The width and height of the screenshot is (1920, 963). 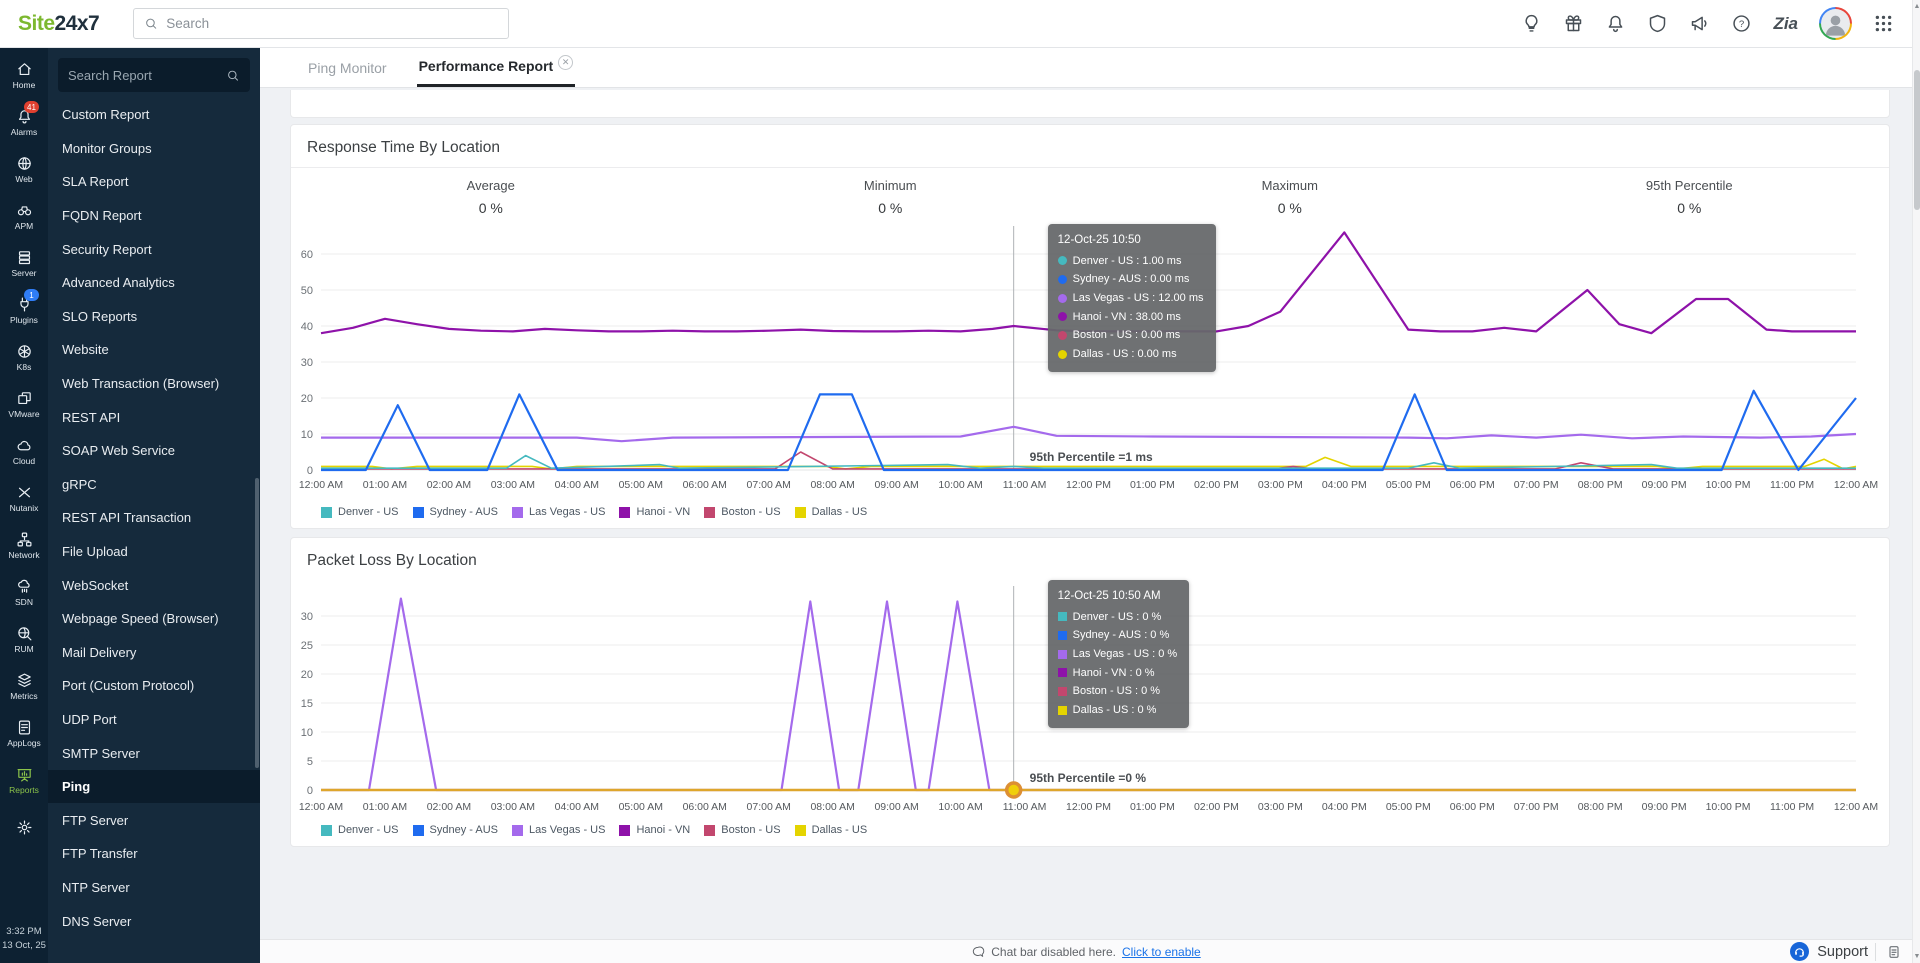 What do you see at coordinates (1689, 208) in the screenshot?
I see `stat-value: 0 %` at bounding box center [1689, 208].